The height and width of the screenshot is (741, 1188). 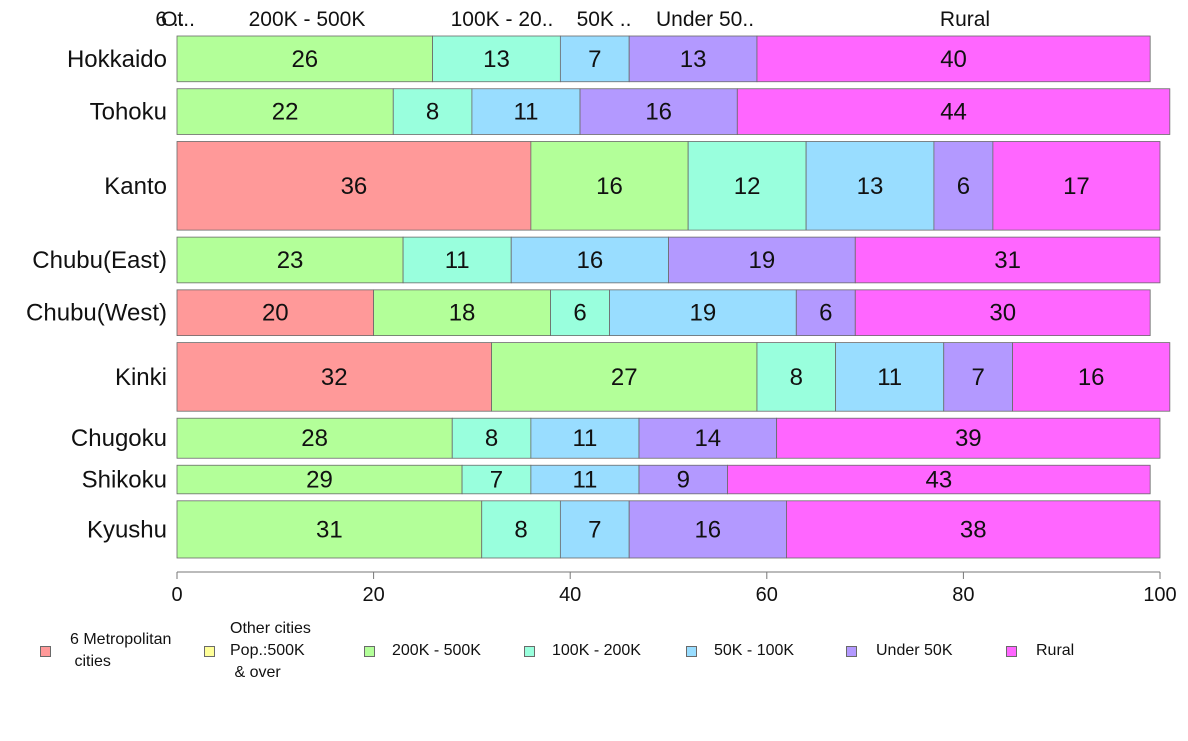 I want to click on bar-segment-kanto-s0, so click(x=354, y=186).